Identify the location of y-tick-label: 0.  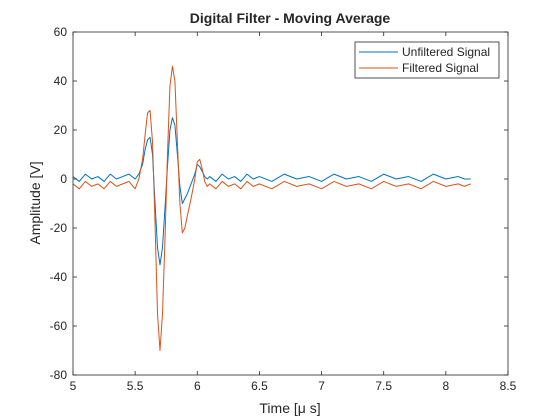
(63, 179).